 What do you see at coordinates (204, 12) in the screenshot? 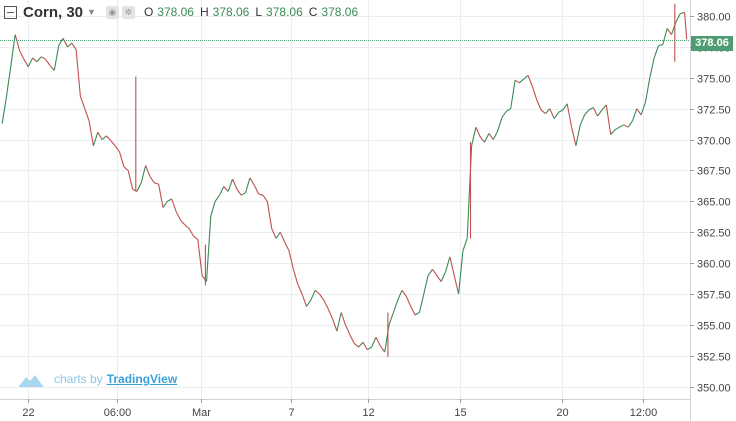
I see `high-label: H` at bounding box center [204, 12].